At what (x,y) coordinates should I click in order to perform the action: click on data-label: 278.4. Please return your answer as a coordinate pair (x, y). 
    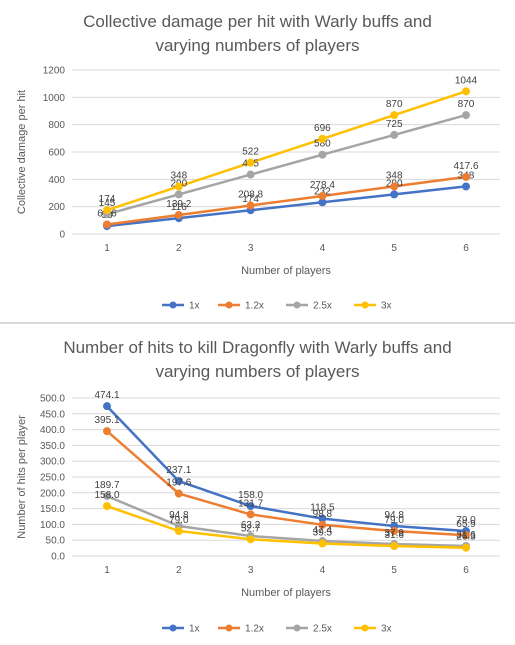
    Looking at the image, I should click on (322, 185).